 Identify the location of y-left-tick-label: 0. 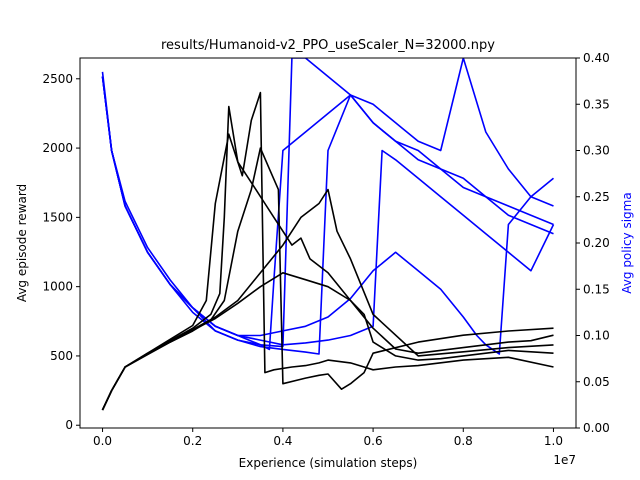
(69, 425).